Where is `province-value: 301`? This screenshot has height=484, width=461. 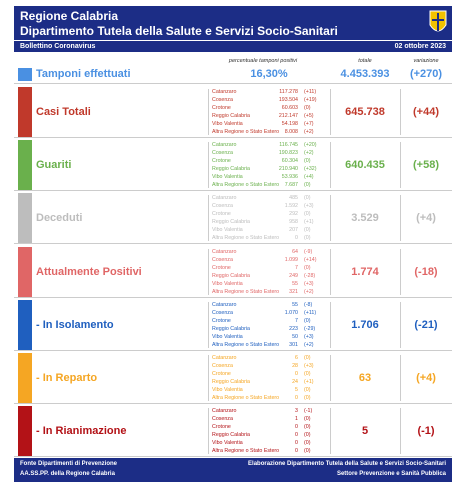
province-value: 301 is located at coordinates (293, 344).